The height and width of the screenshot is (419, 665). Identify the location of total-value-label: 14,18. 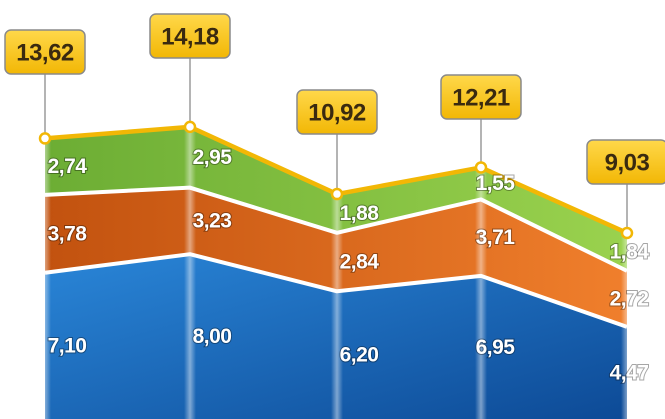
(190, 37).